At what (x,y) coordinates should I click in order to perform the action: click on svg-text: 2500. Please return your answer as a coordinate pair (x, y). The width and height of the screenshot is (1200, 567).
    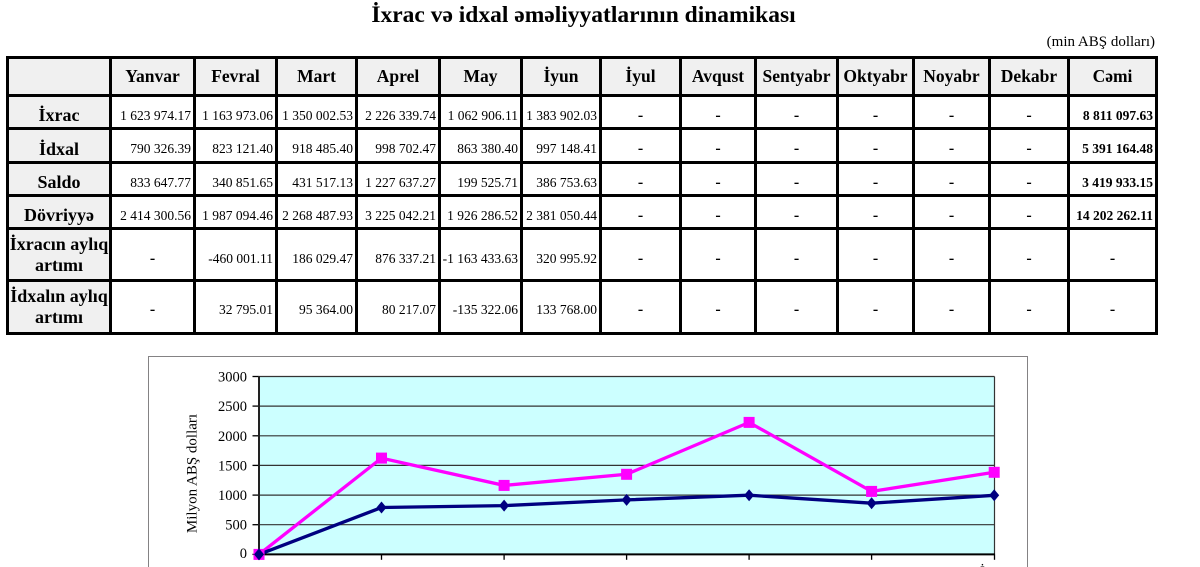
    Looking at the image, I should click on (232, 407).